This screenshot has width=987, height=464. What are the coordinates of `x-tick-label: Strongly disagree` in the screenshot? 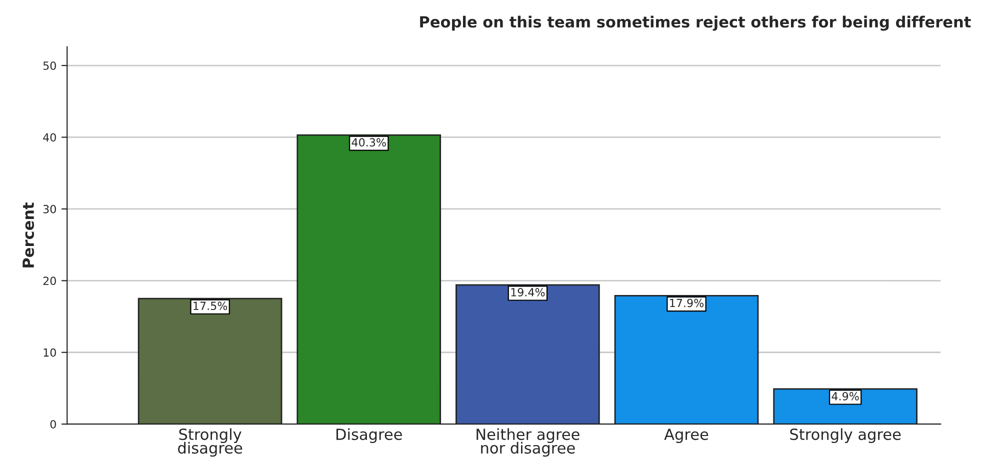 It's located at (210, 442).